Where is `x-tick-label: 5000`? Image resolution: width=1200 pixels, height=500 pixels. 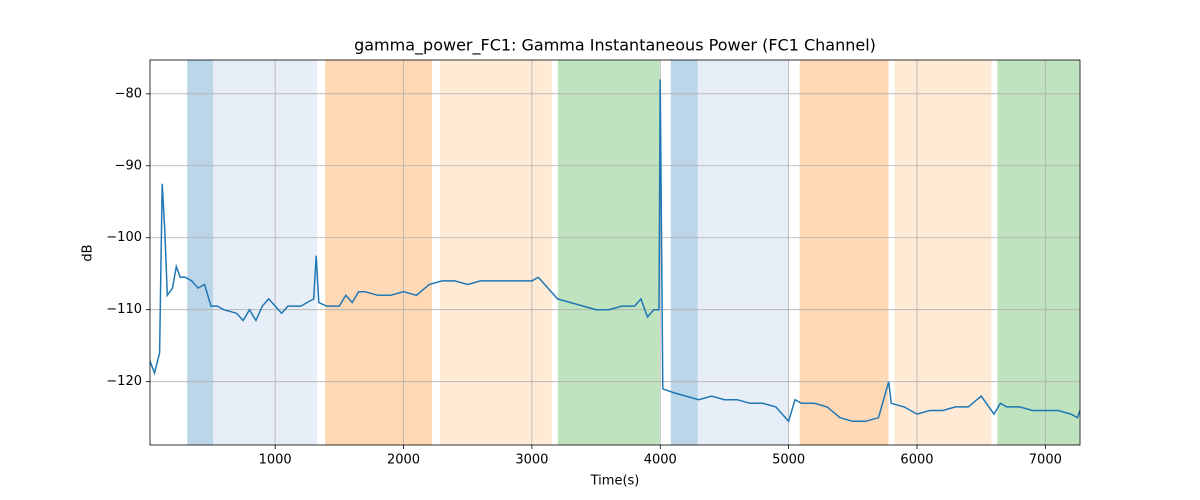 x-tick-label: 5000 is located at coordinates (788, 460).